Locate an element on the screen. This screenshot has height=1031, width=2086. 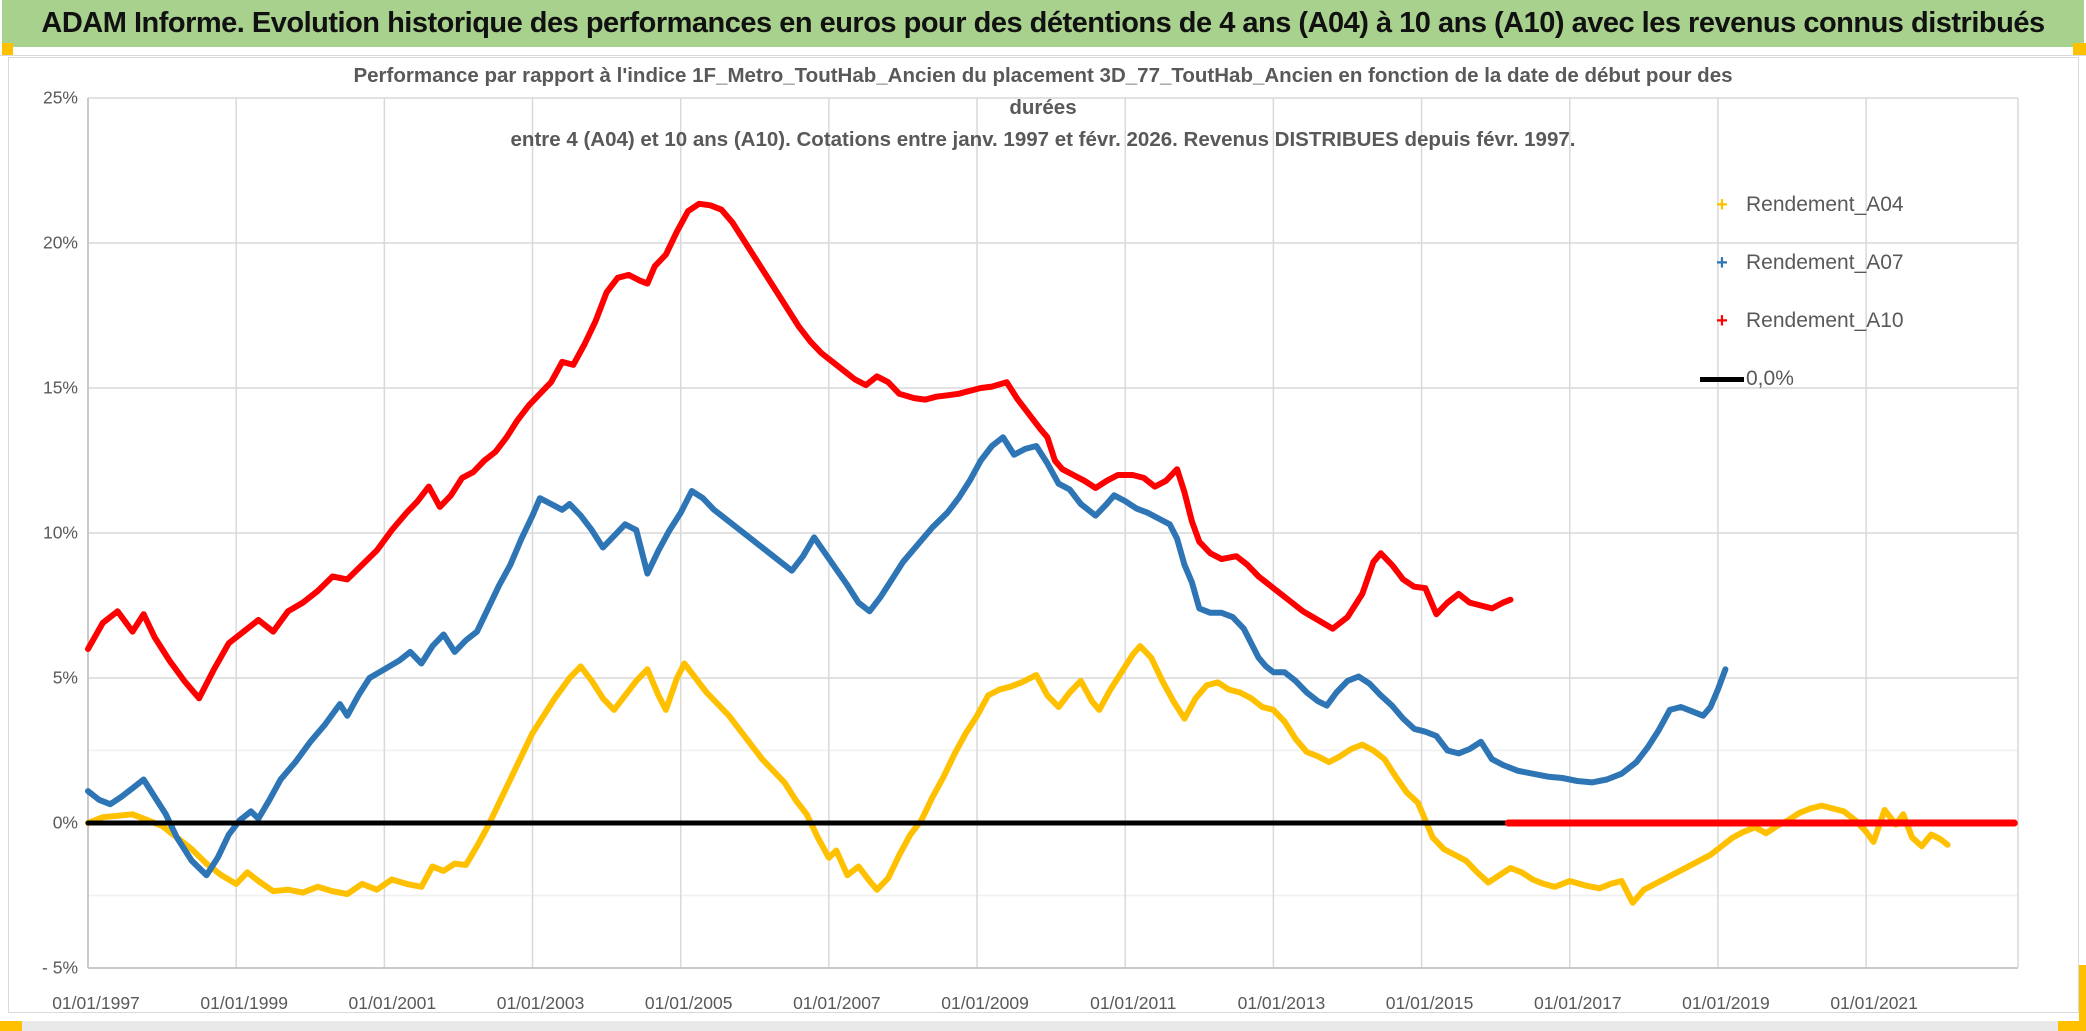
legend-item-00: 0,0% is located at coordinates (1747, 379).